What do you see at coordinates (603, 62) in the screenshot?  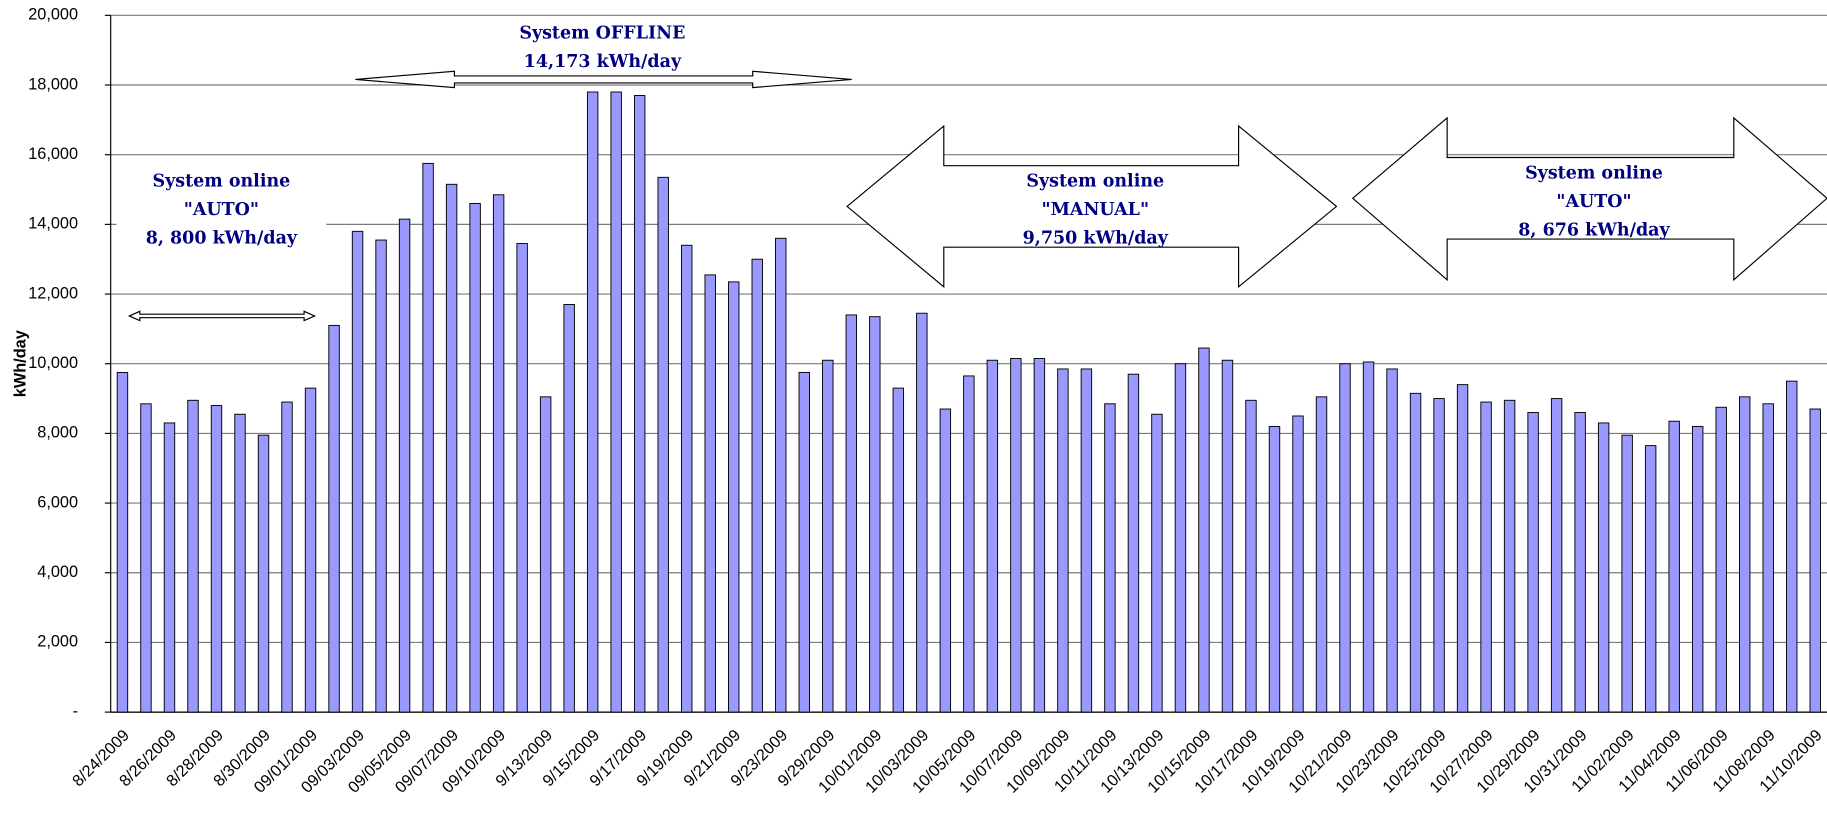 I see `annotation: 14,173 kWh/day` at bounding box center [603, 62].